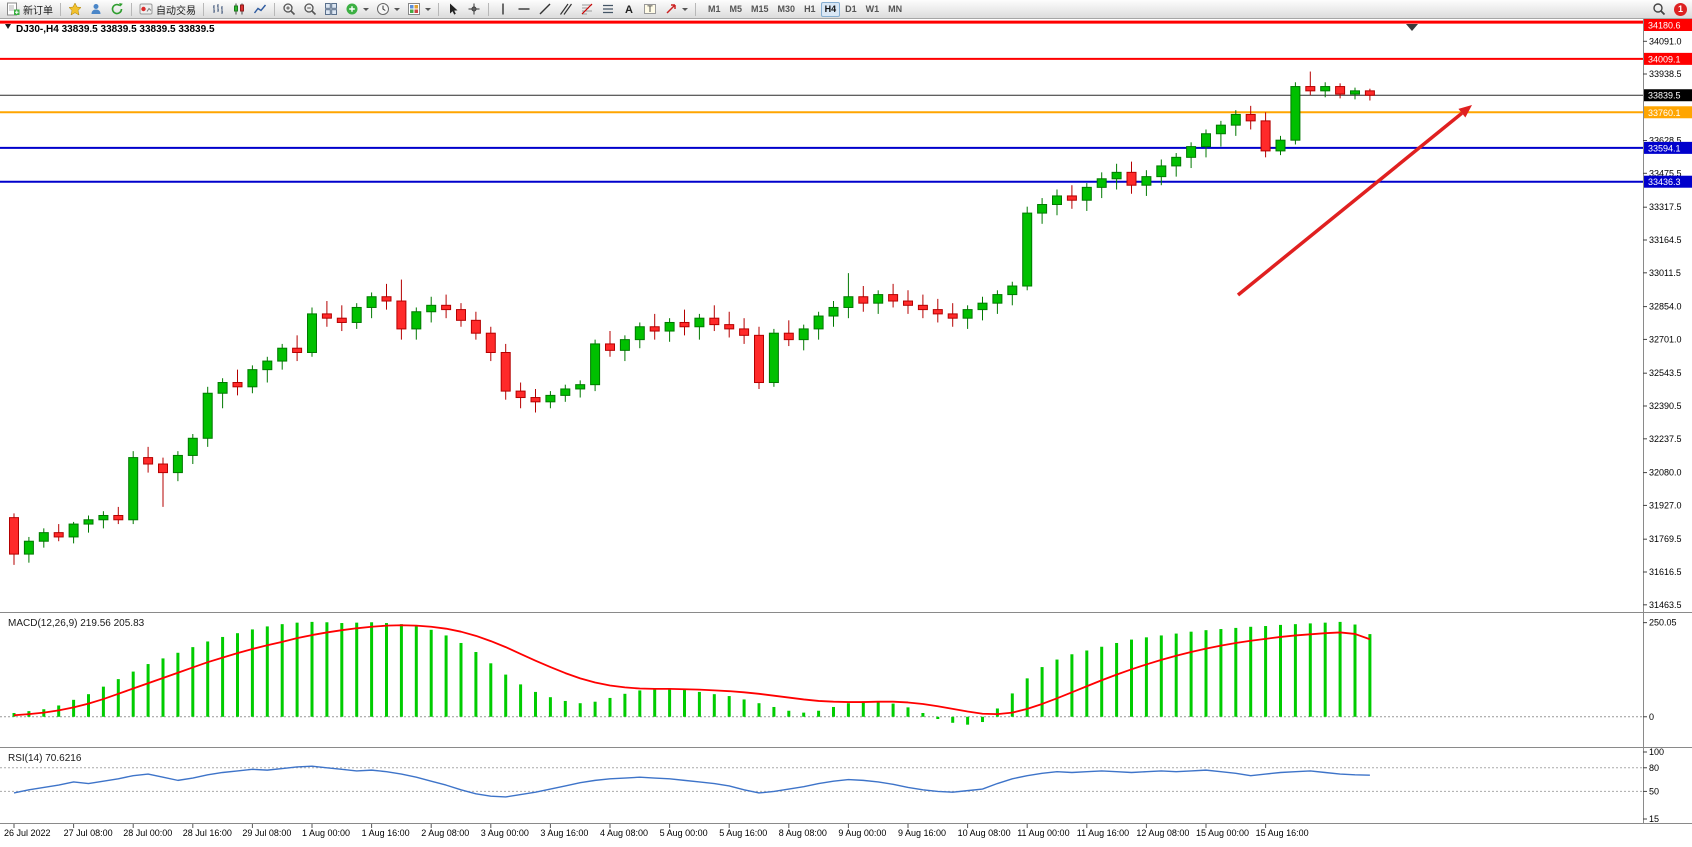 The image size is (1692, 847). What do you see at coordinates (453, 9) in the screenshot?
I see `cursor-button` at bounding box center [453, 9].